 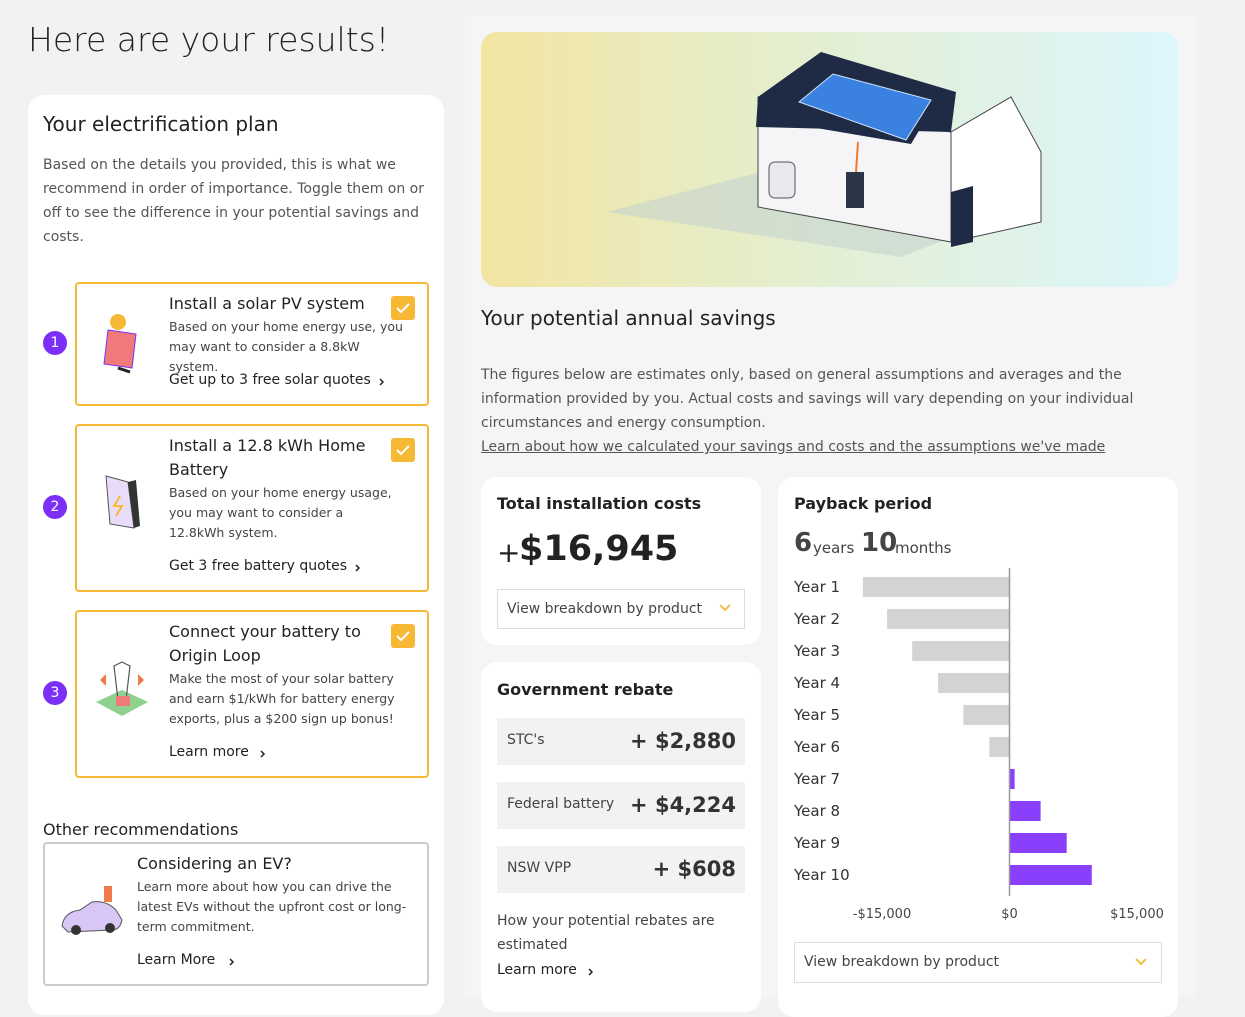 What do you see at coordinates (509, 552) in the screenshot?
I see `total-sign: +` at bounding box center [509, 552].